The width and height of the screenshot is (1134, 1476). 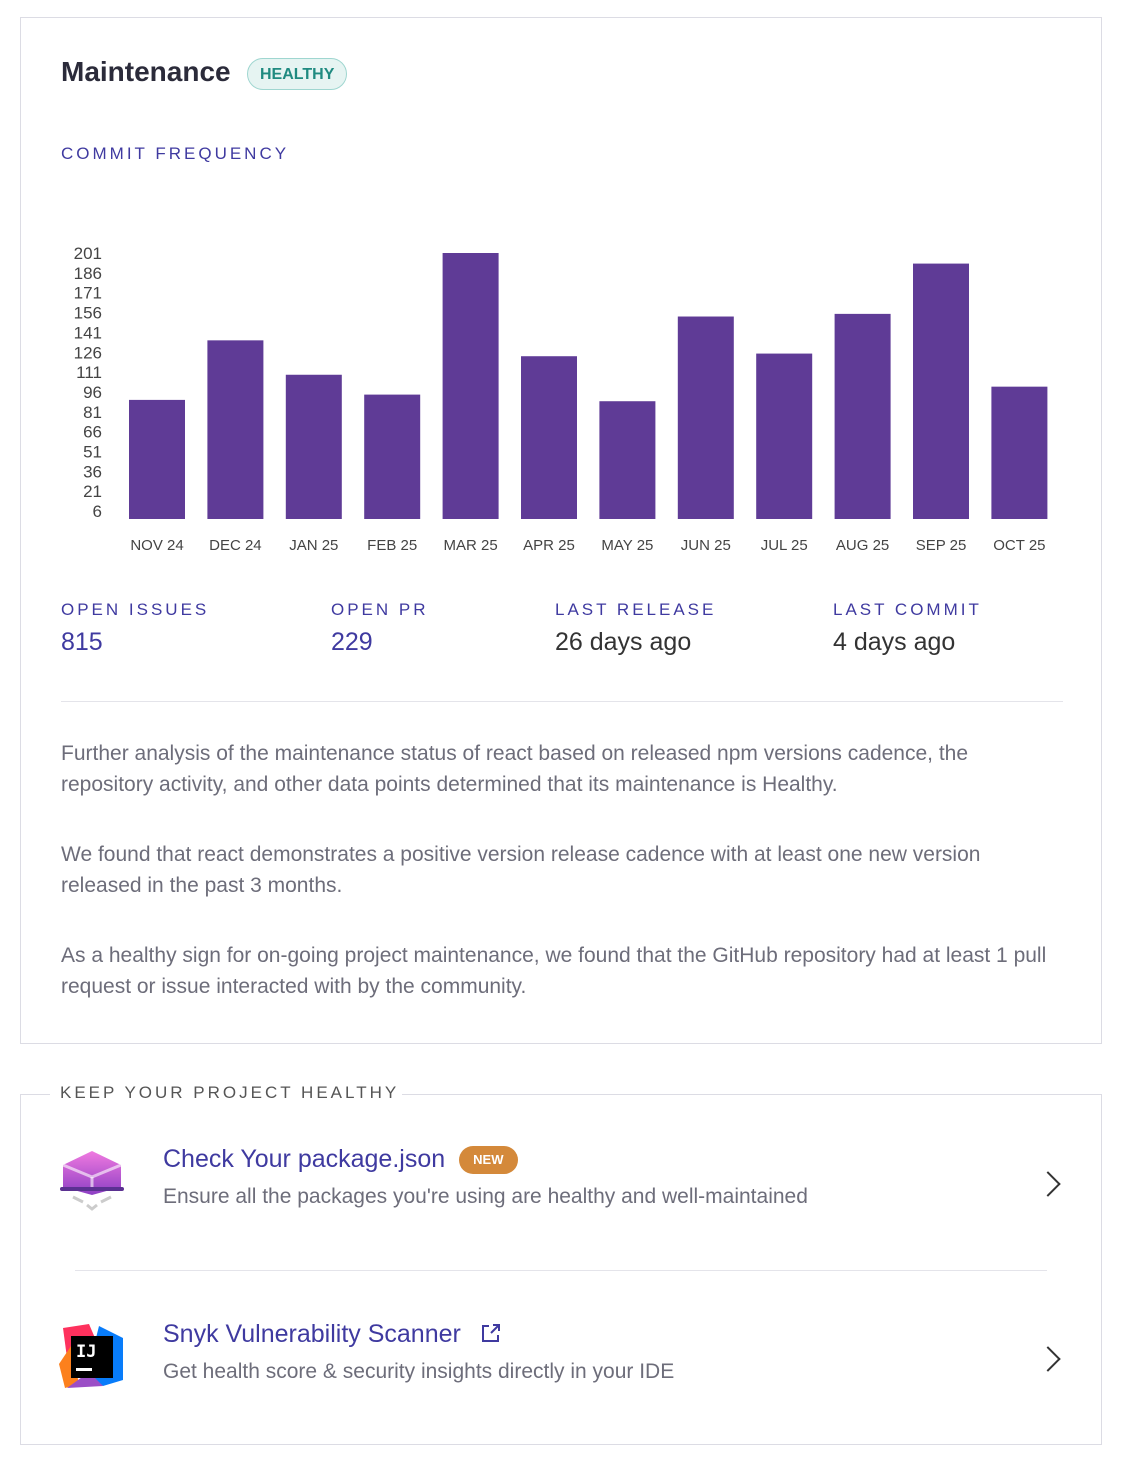 I want to click on item-title: Snyk Vulnerability Scanner, so click(x=331, y=1334).